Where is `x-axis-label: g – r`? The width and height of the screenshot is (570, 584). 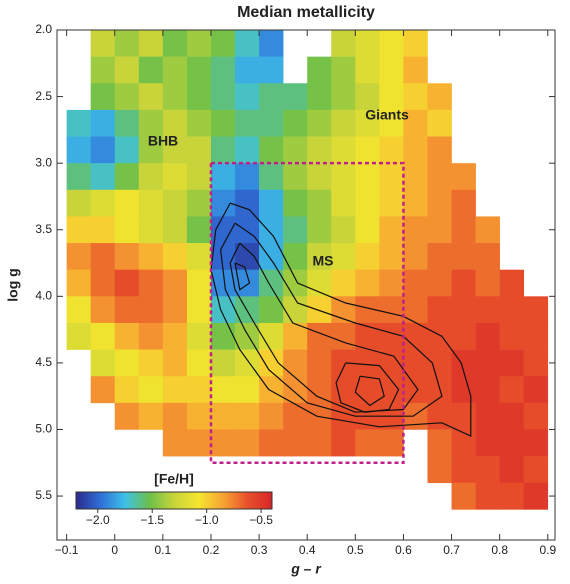
x-axis-label: g – r is located at coordinates (306, 569).